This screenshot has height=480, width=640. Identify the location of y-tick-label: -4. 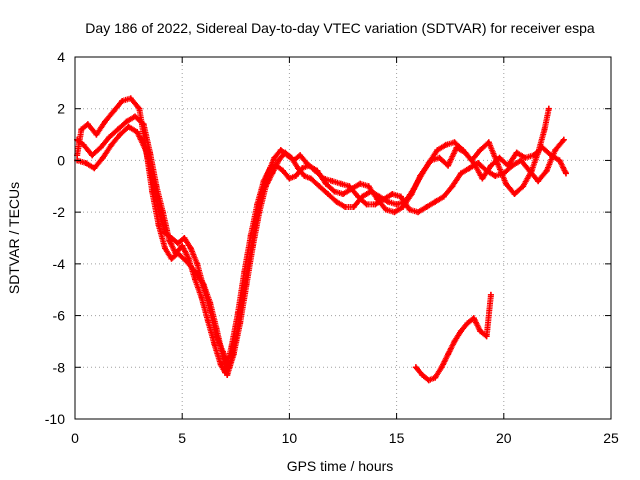
(59, 264).